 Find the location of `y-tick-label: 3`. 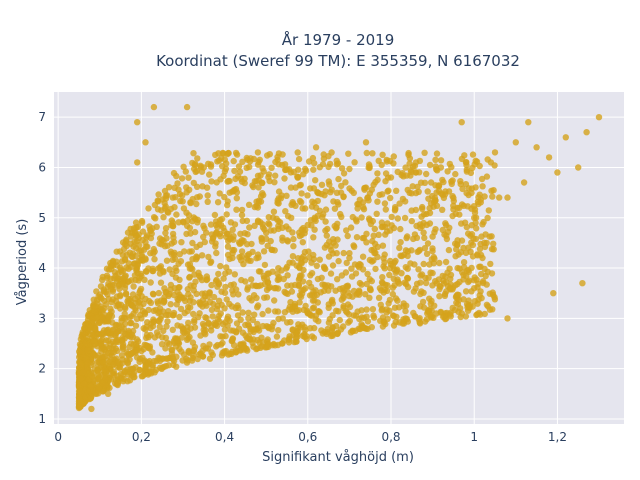

y-tick-label: 3 is located at coordinates (42, 318).